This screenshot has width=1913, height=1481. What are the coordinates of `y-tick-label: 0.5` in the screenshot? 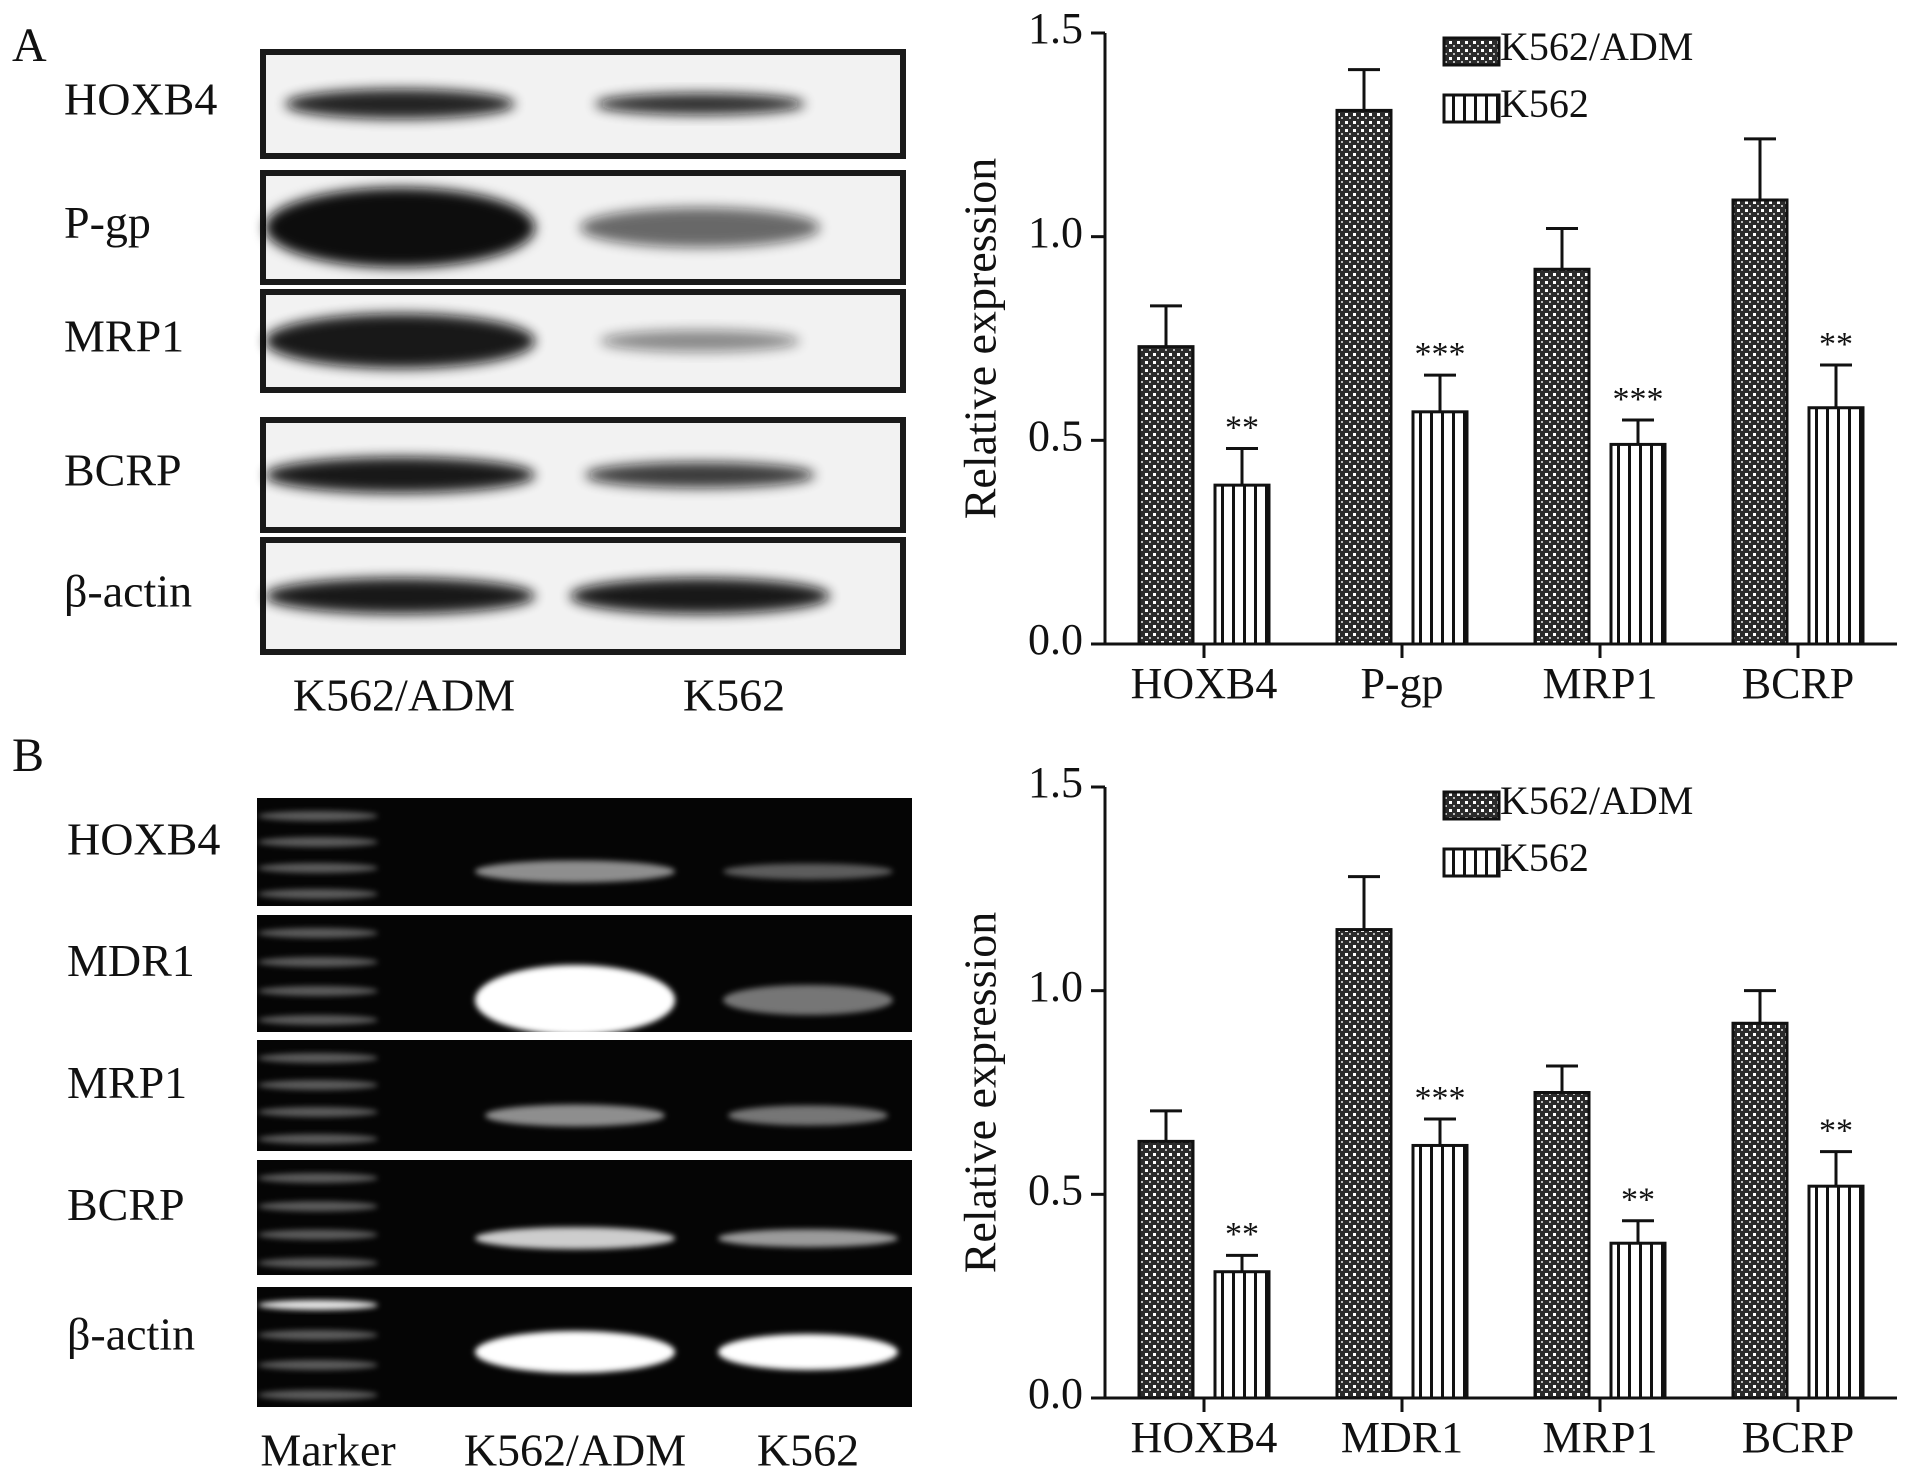 It's located at (1055, 435).